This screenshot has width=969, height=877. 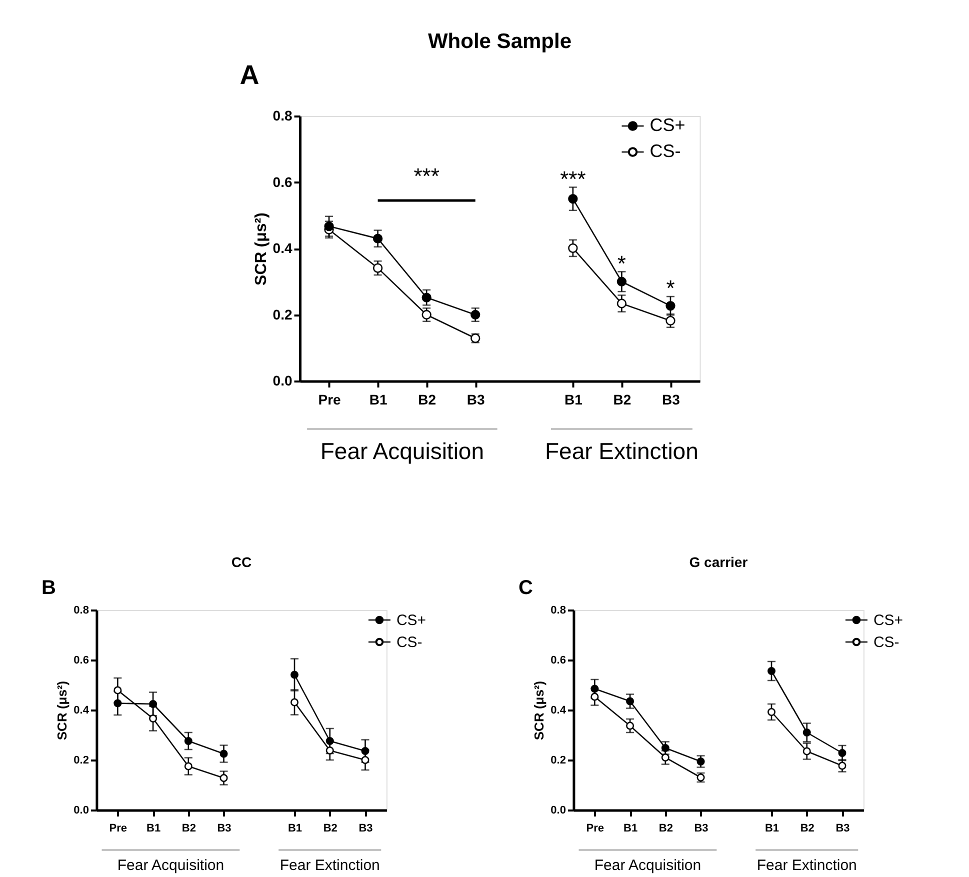 I want to click on text: A, so click(x=250, y=75).